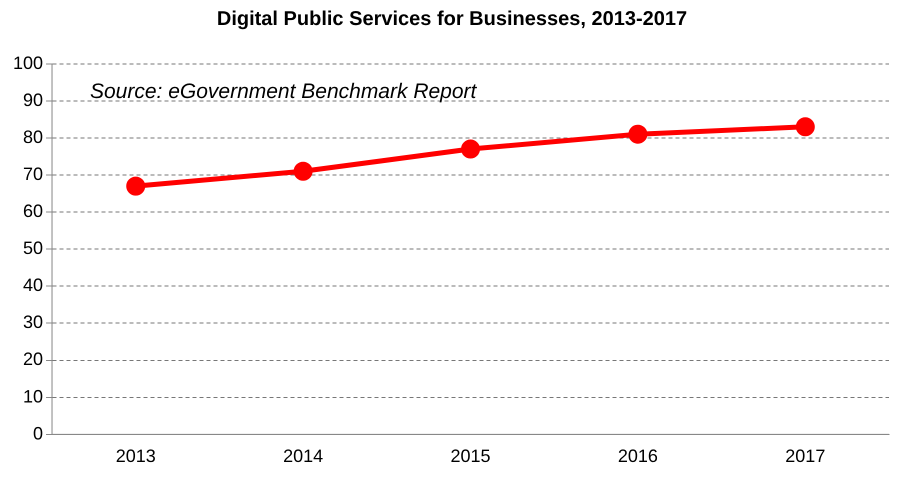 This screenshot has height=483, width=904. Describe the element at coordinates (33, 248) in the screenshot. I see `y-tick-label: 50` at that location.